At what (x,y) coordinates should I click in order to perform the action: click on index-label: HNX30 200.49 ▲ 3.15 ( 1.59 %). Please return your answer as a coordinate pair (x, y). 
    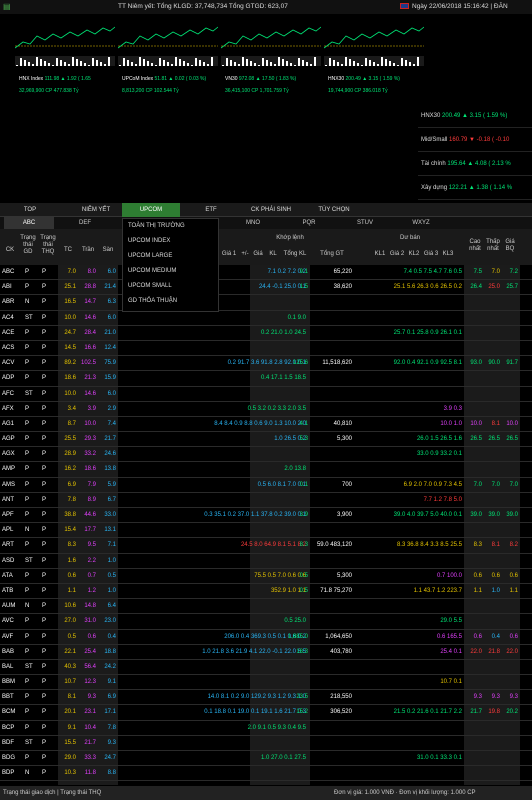
    Looking at the image, I should click on (364, 79).